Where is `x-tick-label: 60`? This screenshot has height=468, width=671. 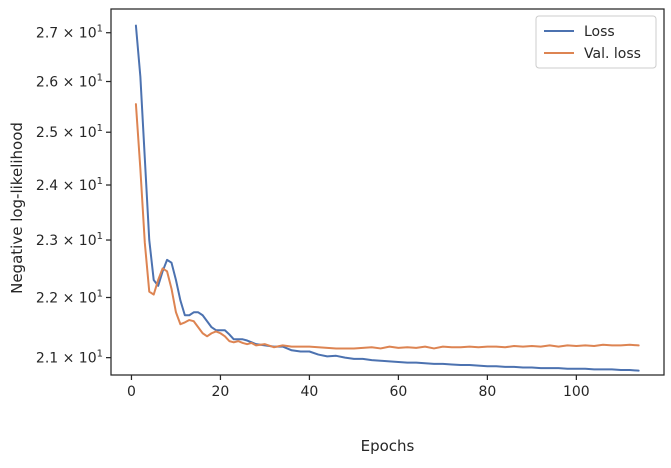 x-tick-label: 60 is located at coordinates (398, 392).